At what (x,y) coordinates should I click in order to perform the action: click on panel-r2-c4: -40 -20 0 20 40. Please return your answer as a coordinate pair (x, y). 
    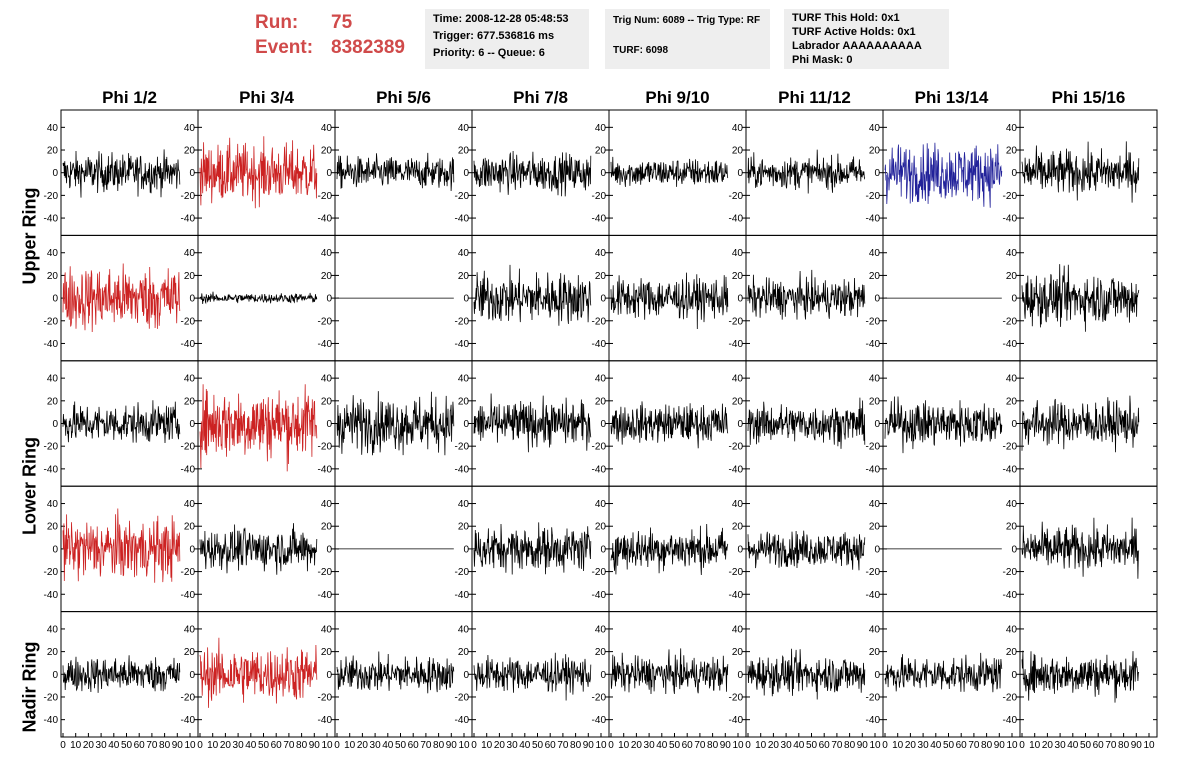
    Looking at the image, I should click on (669, 423).